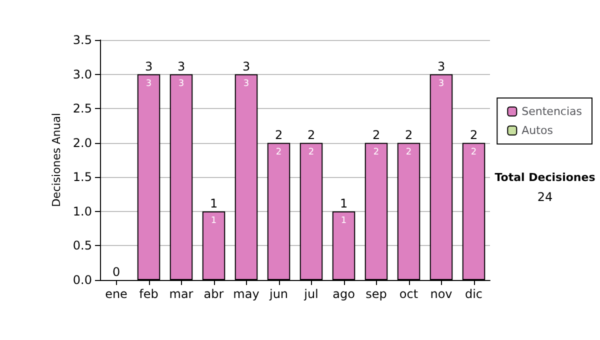 The image size is (600, 340). I want to click on x-tick-label: may, so click(246, 294).